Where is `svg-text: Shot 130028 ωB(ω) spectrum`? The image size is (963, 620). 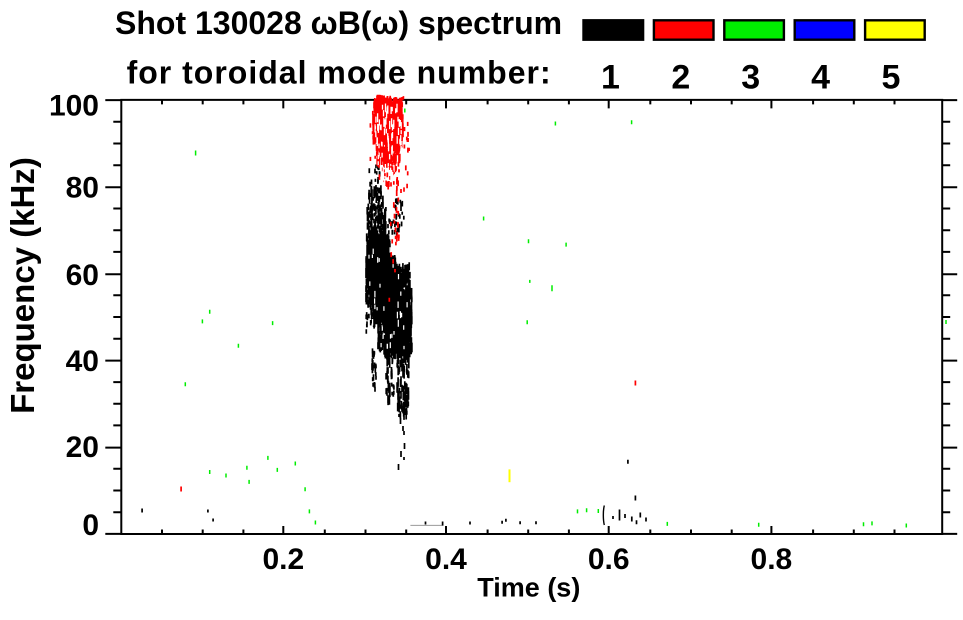 svg-text: Shot 130028 ωB(ω) spectrum is located at coordinates (338, 23).